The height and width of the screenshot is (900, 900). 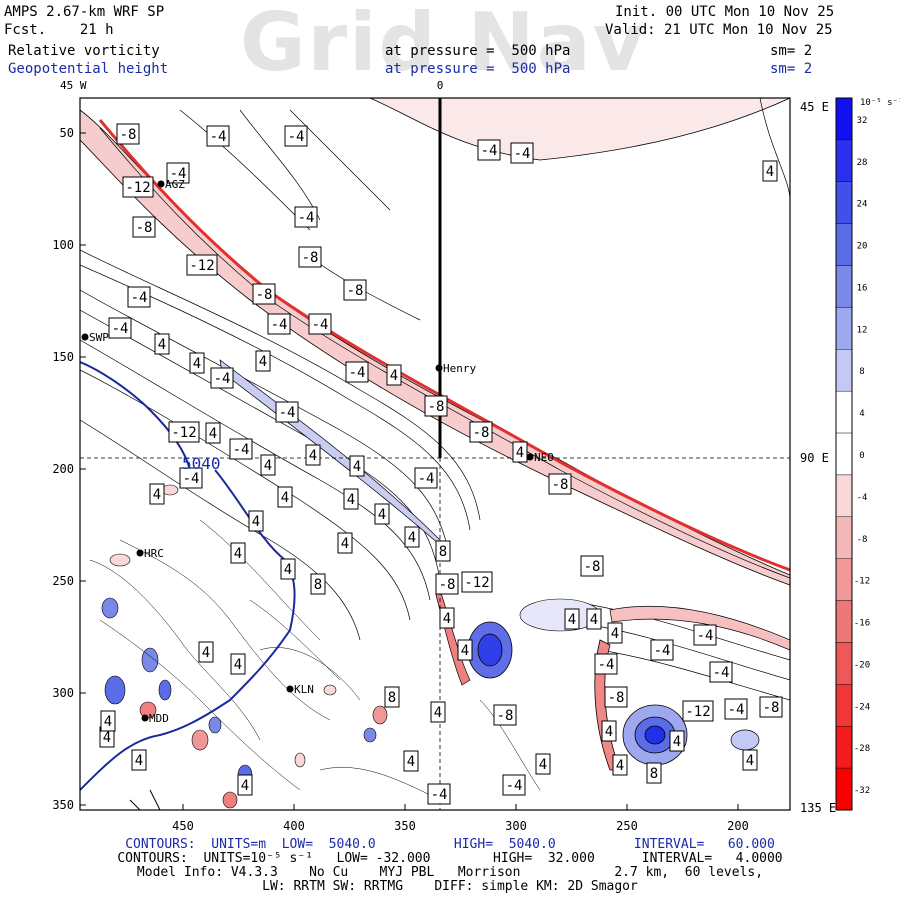 I want to click on colorbar-unit: 10⁻⁵ s⁻¹, so click(x=880, y=103).